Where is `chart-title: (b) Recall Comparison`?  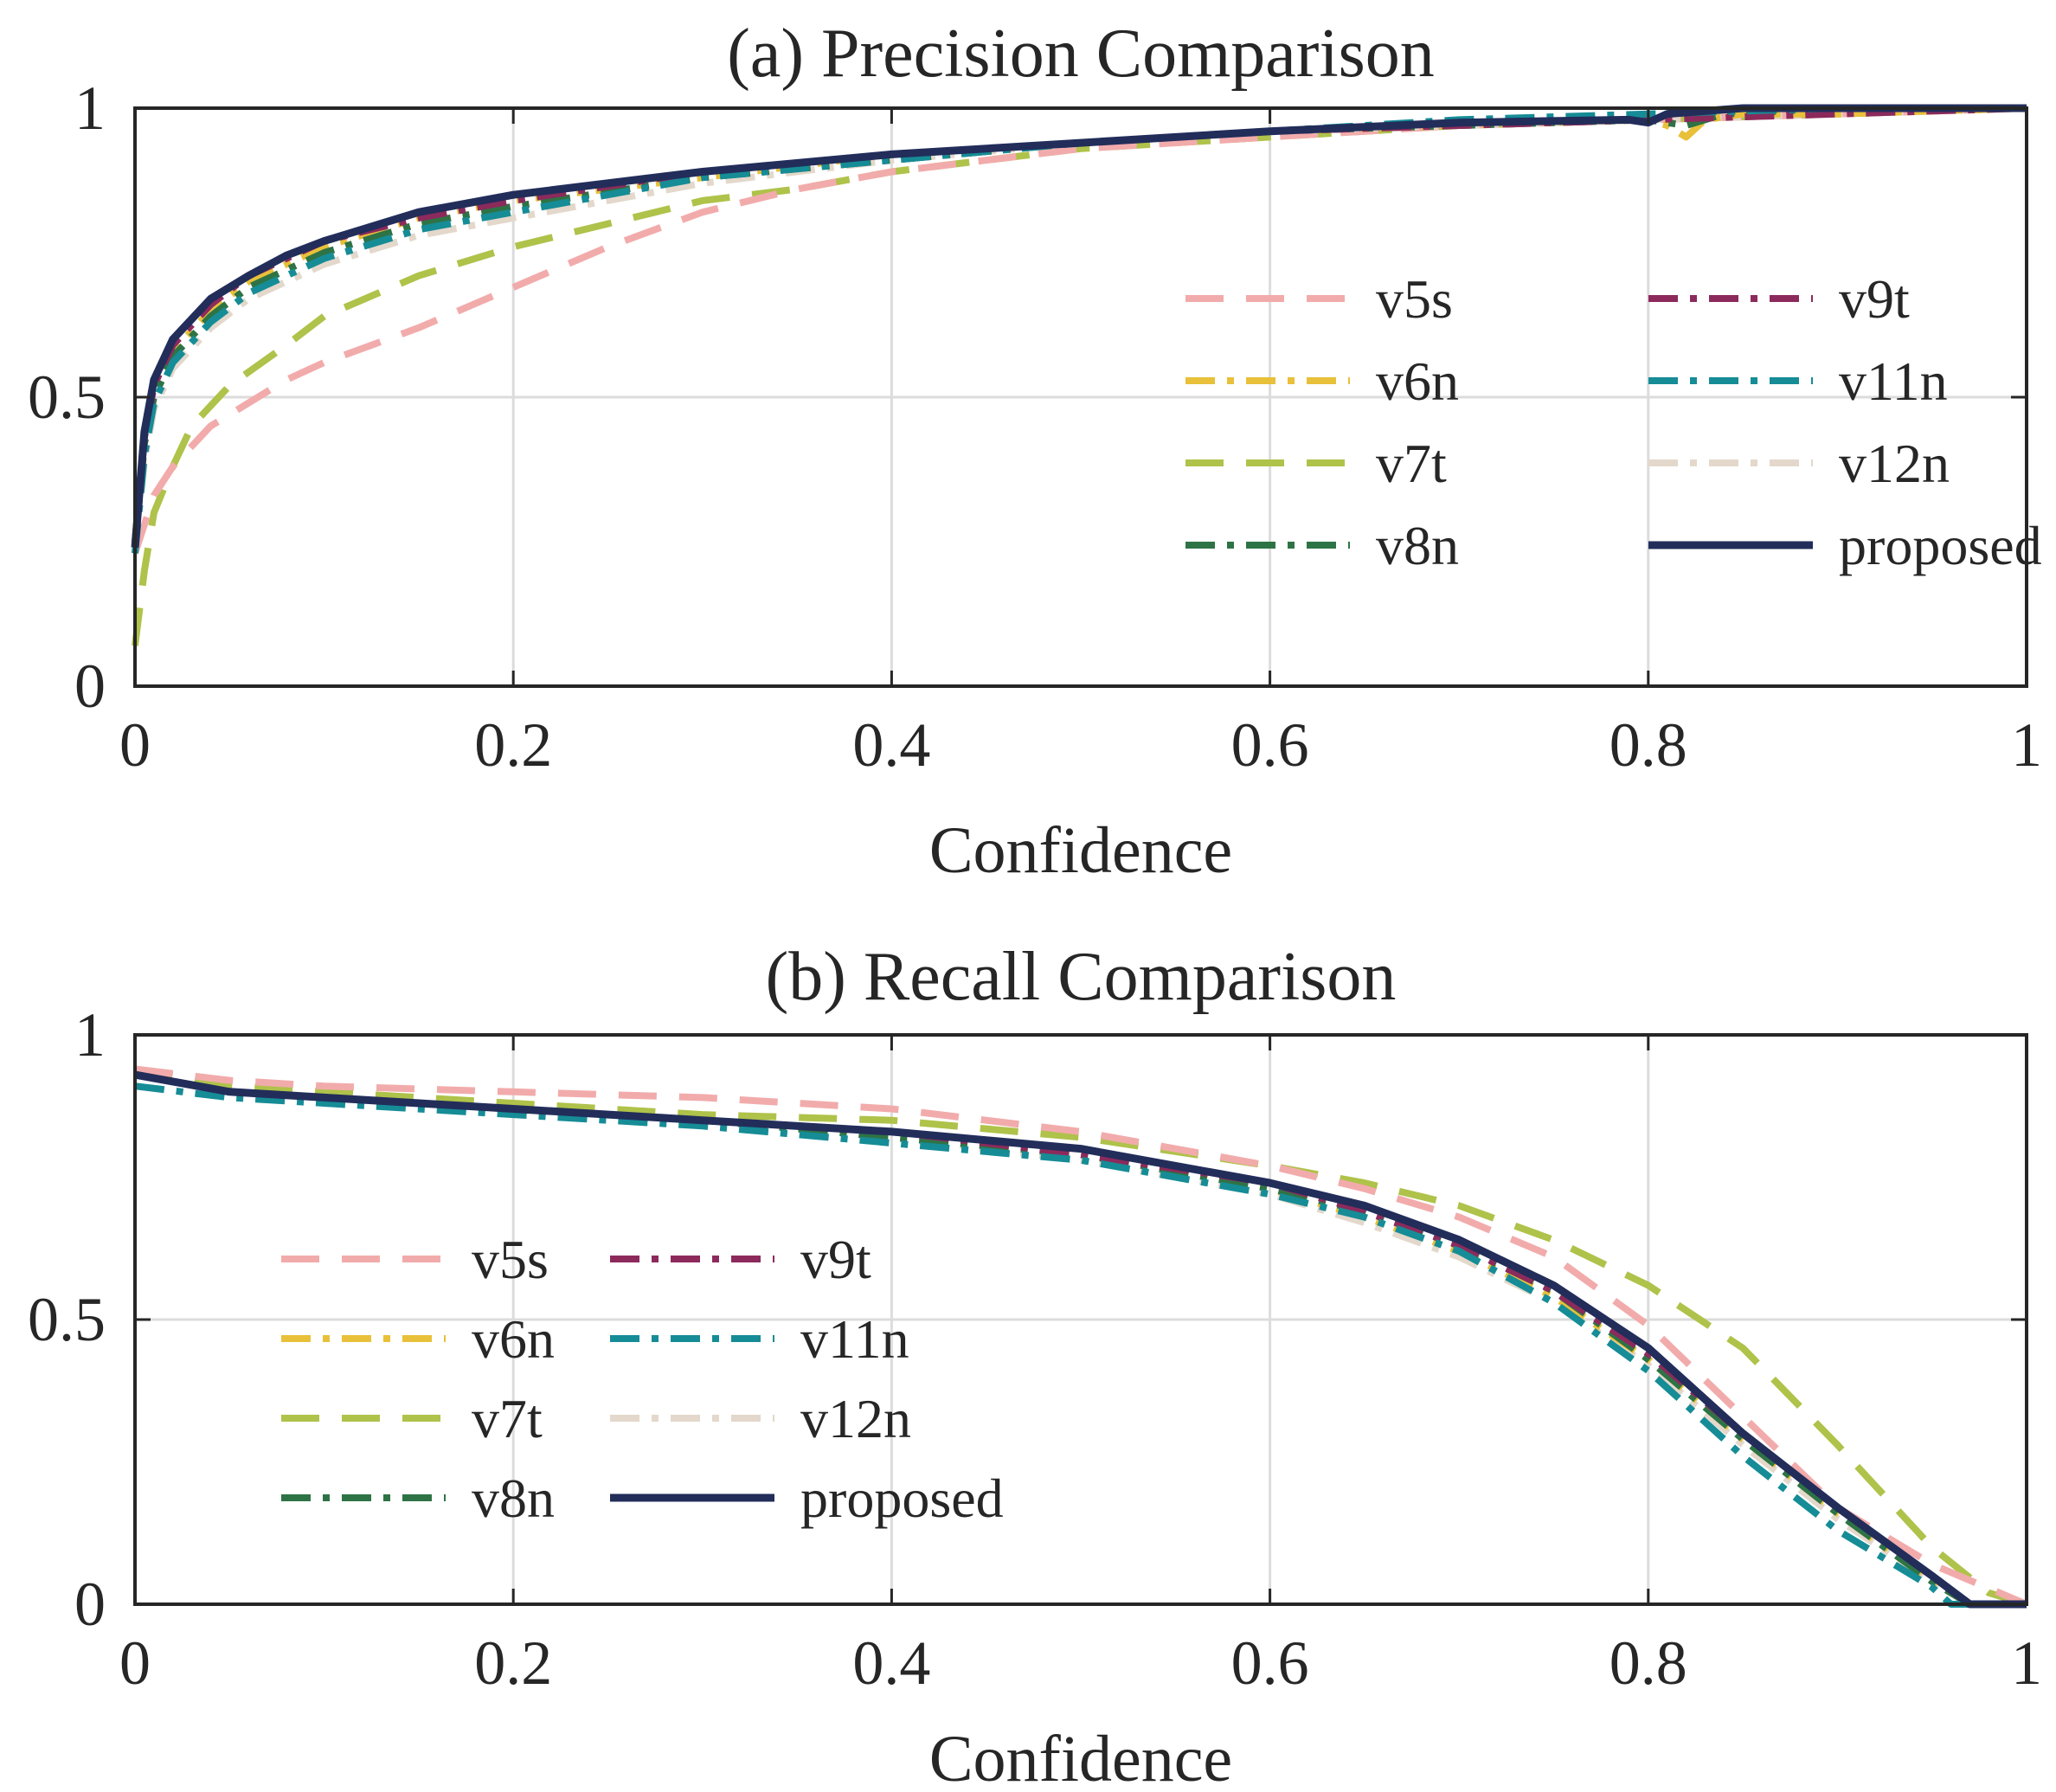
chart-title: (b) Recall Comparison is located at coordinates (1081, 977).